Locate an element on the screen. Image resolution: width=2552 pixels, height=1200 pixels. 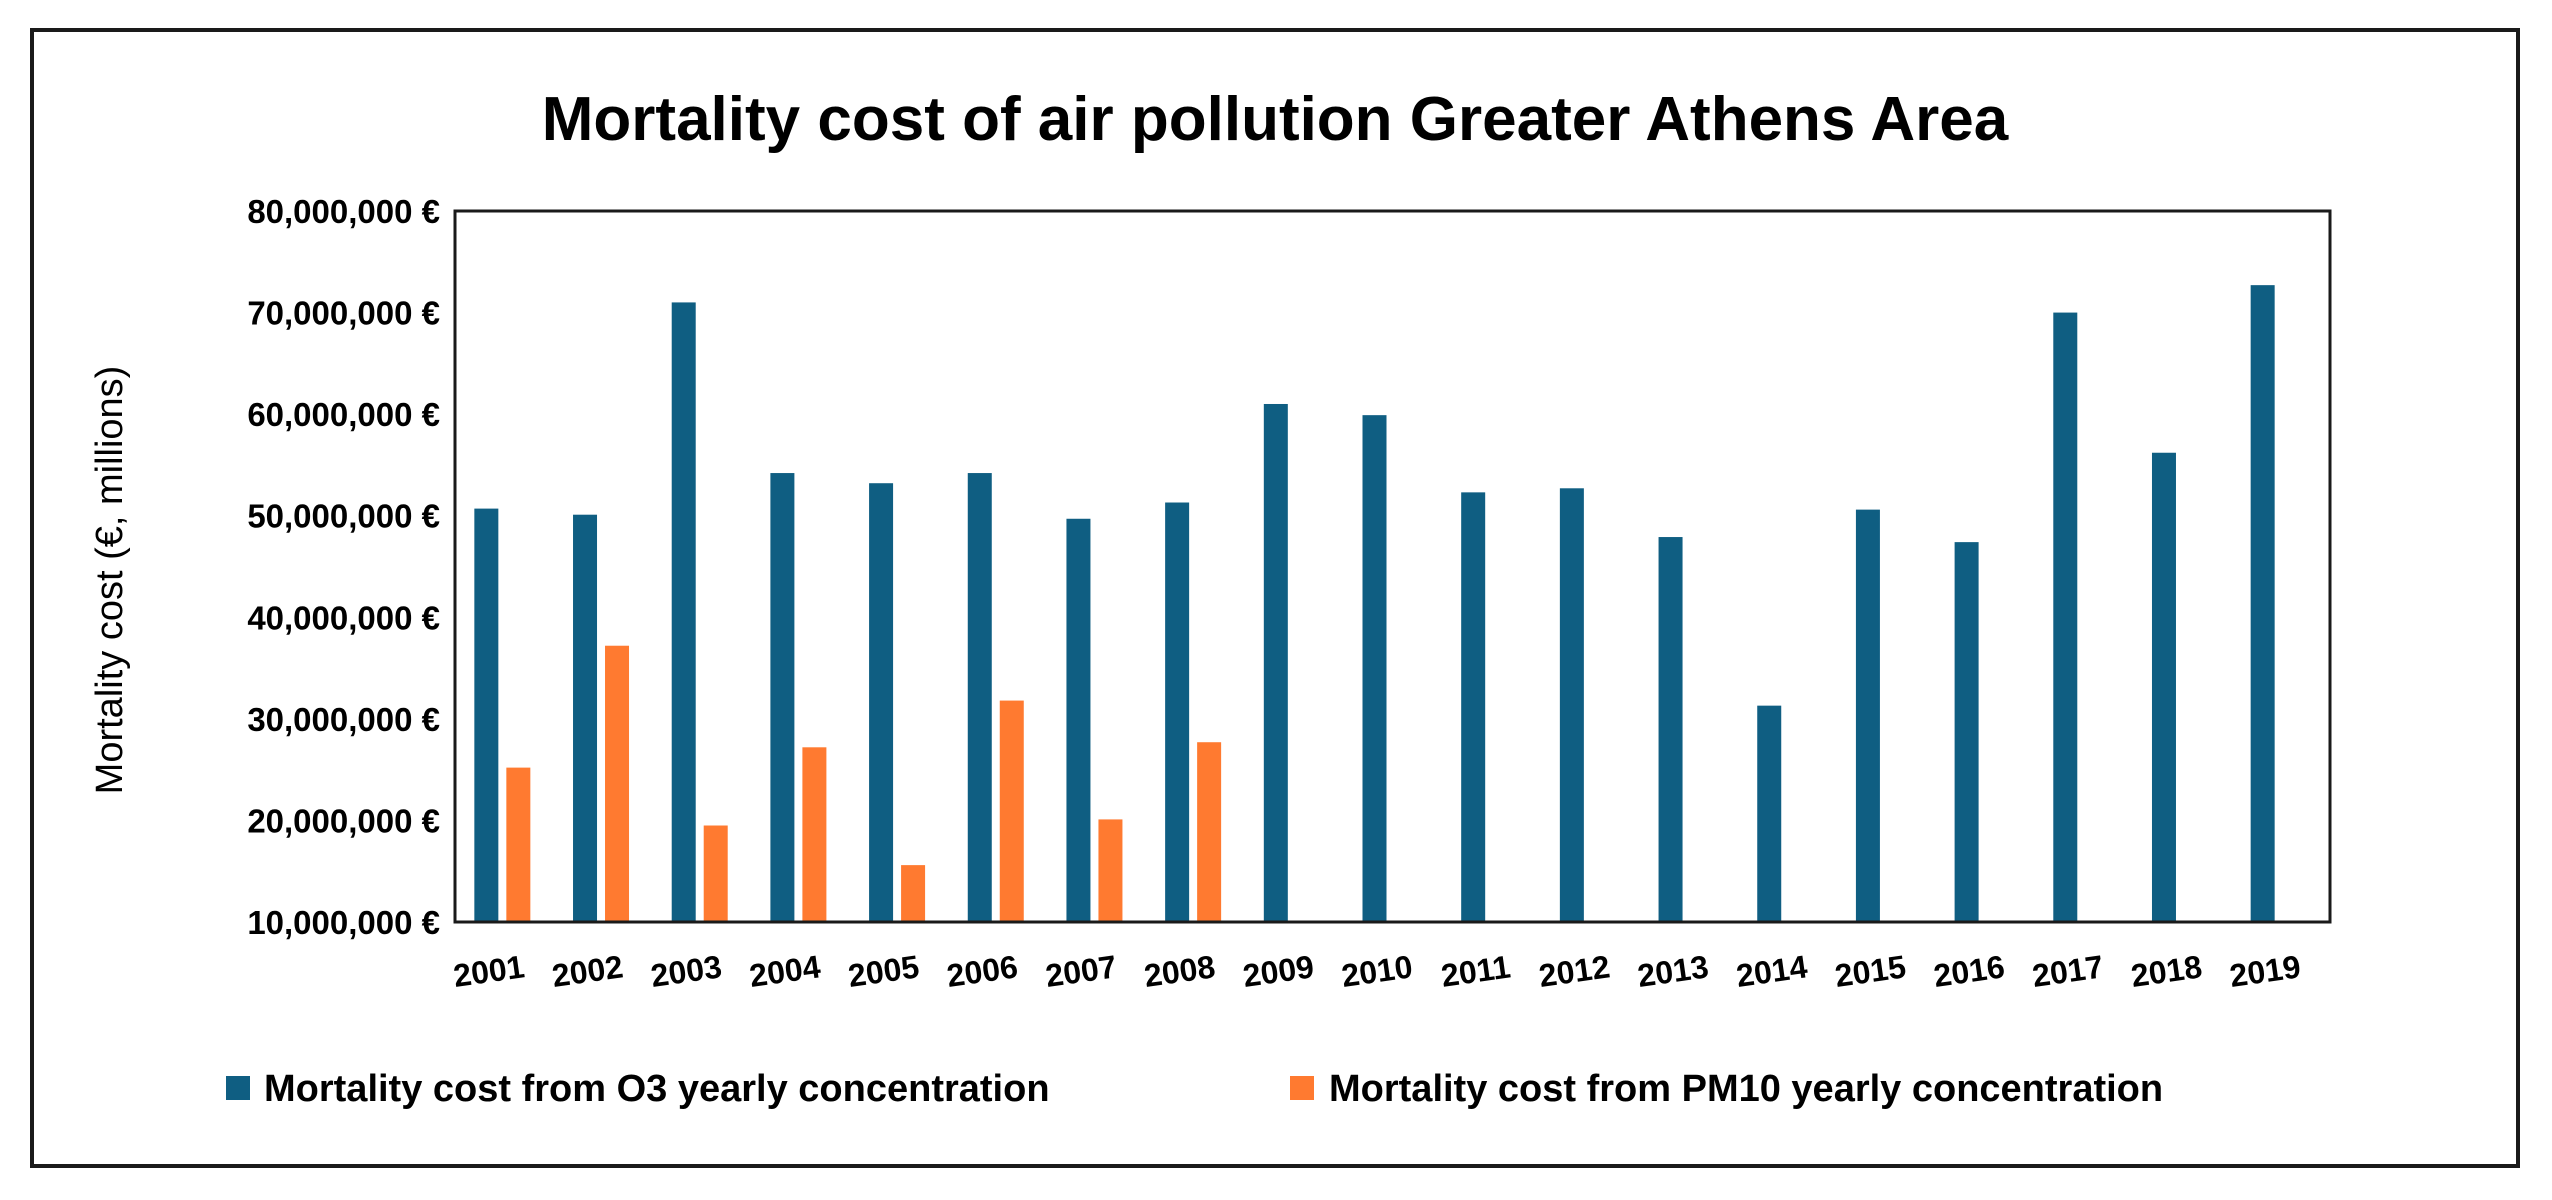
bar-o3-2004 is located at coordinates (782, 697).